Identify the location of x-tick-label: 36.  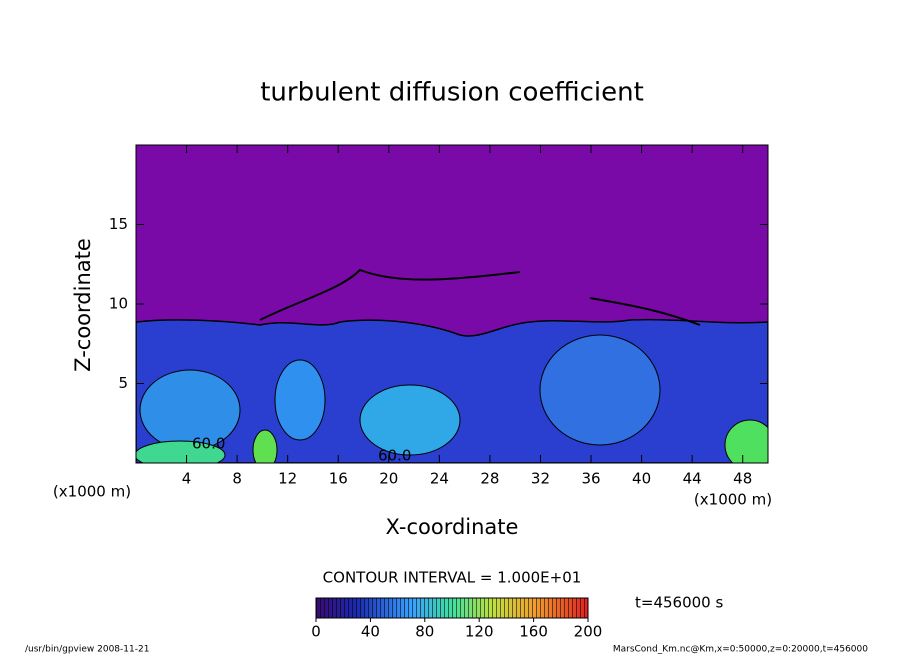
(590, 479).